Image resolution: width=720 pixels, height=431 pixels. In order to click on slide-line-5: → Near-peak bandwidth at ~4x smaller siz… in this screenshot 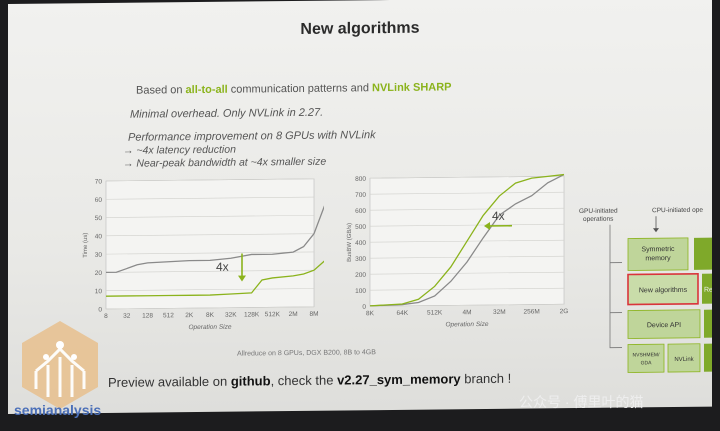, I will do `click(225, 162)`.